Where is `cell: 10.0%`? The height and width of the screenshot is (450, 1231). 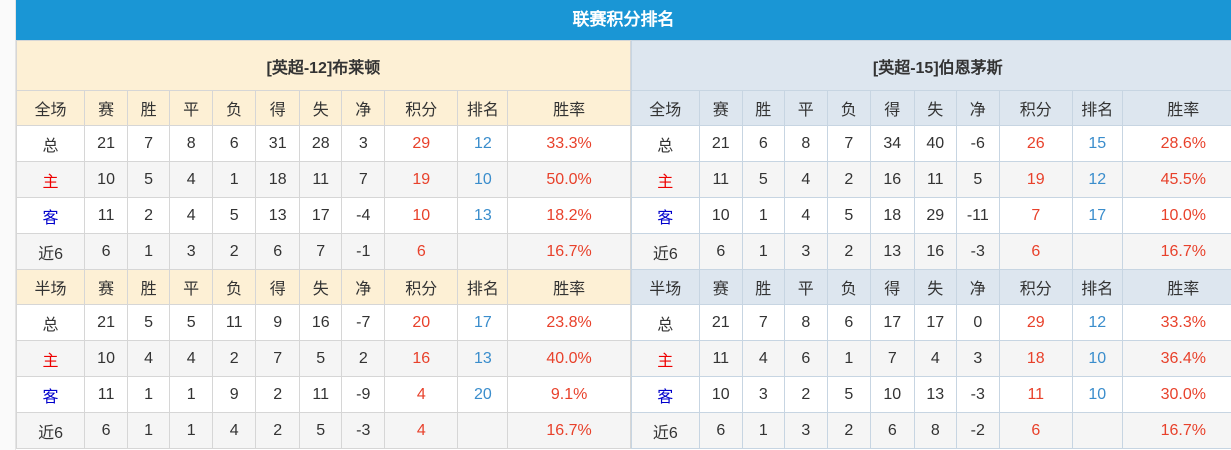
cell: 10.0% is located at coordinates (1176, 215).